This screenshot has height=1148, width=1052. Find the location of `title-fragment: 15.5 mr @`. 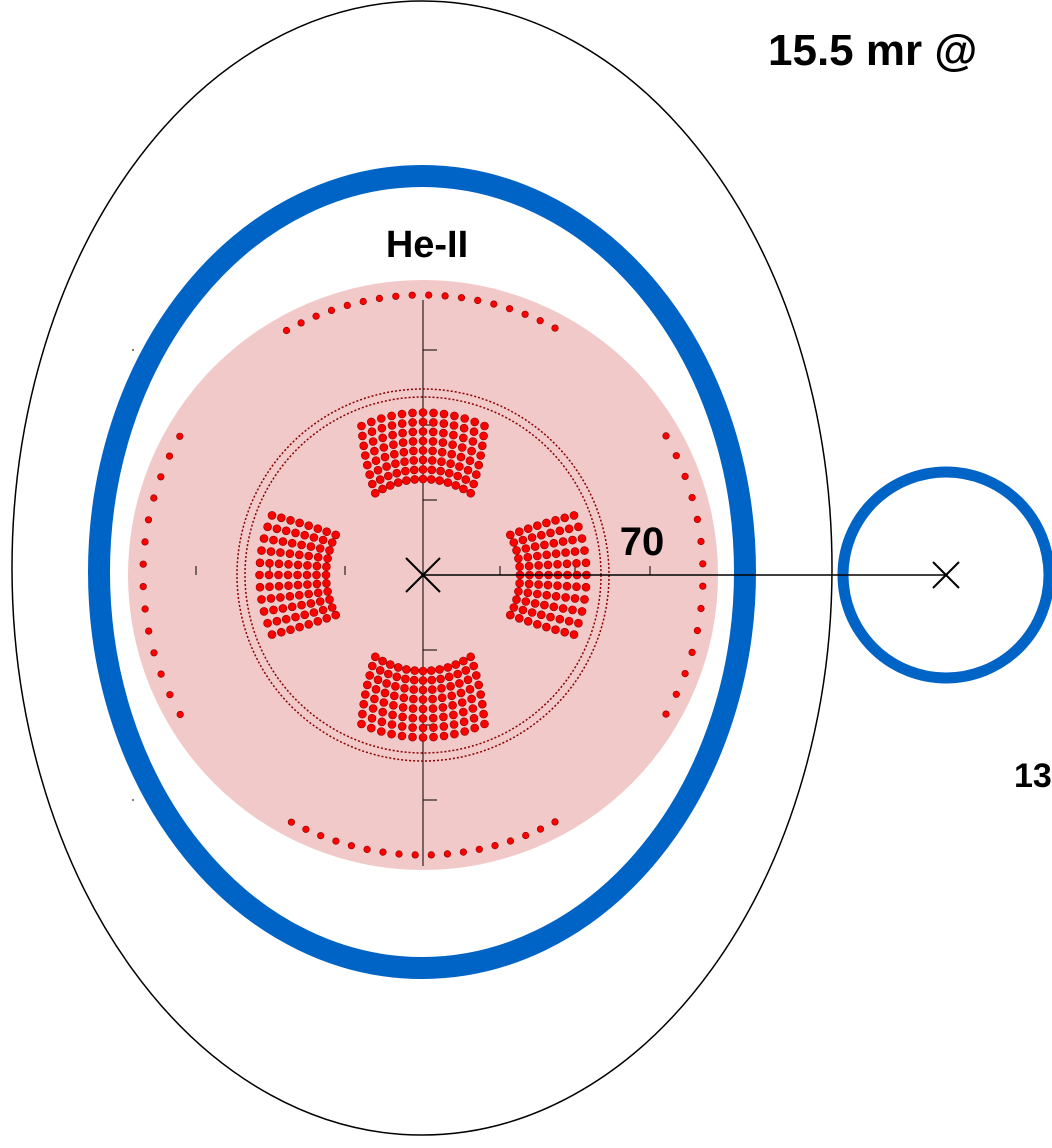

title-fragment: 15.5 mr @ is located at coordinates (872, 50).